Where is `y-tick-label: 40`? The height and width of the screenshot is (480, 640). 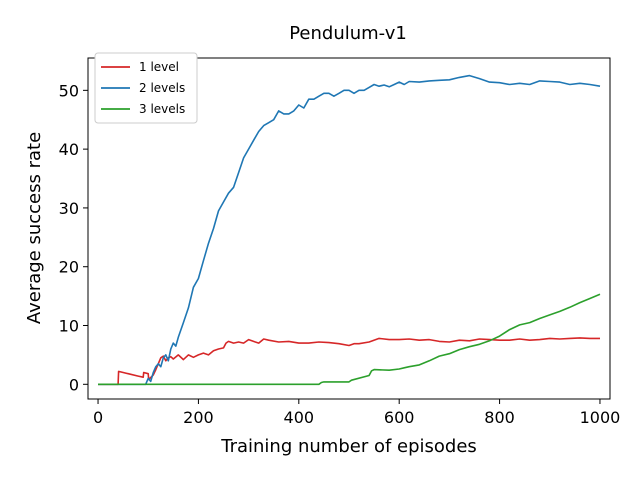 y-tick-label: 40 is located at coordinates (69, 149).